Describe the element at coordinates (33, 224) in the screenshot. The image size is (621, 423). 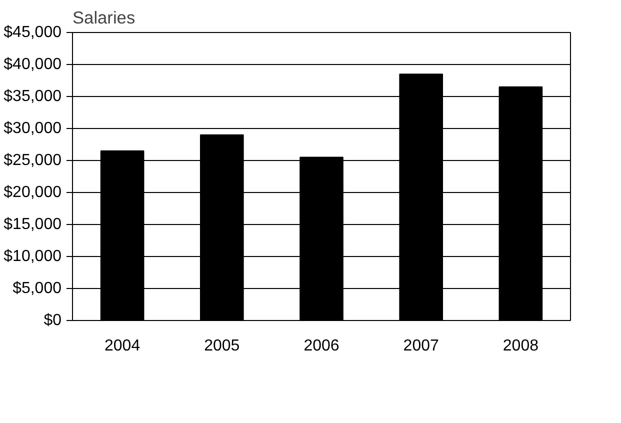
I see `y-tick-label: $15,000` at that location.